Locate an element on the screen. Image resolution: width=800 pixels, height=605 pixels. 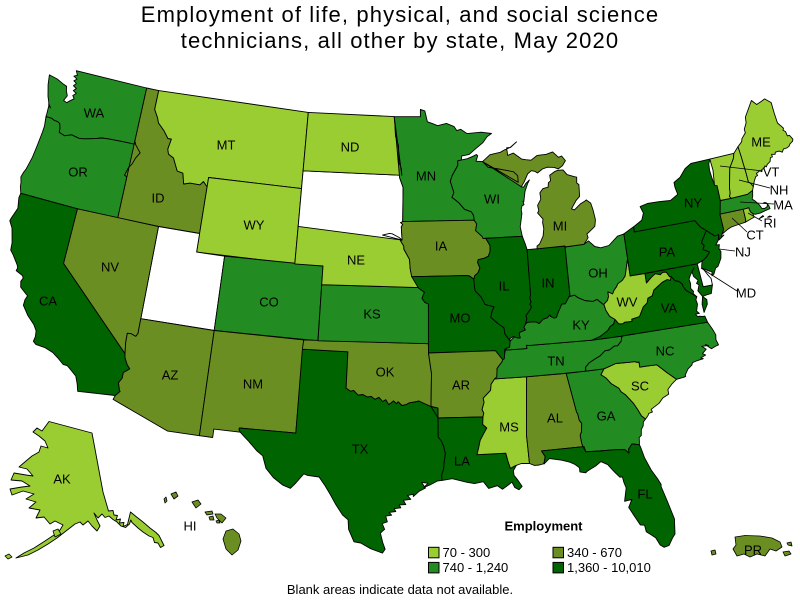
svg-text: ME is located at coordinates (761, 142).